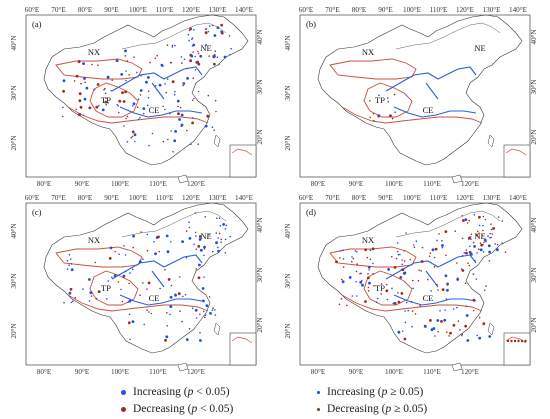  What do you see at coordinates (534, 225) in the screenshot?
I see `lat-tick-right: 40°N` at bounding box center [534, 225].